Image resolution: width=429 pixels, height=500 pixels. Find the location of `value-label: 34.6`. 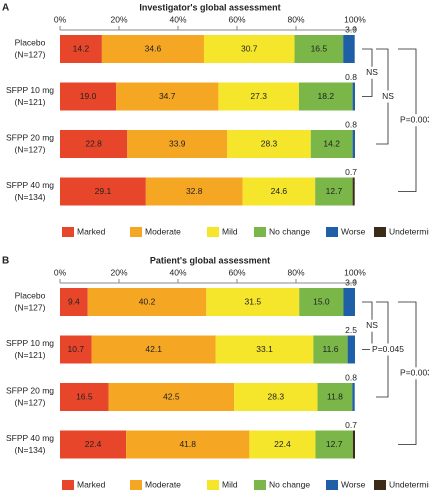

value-label: 34.6 is located at coordinates (153, 48).